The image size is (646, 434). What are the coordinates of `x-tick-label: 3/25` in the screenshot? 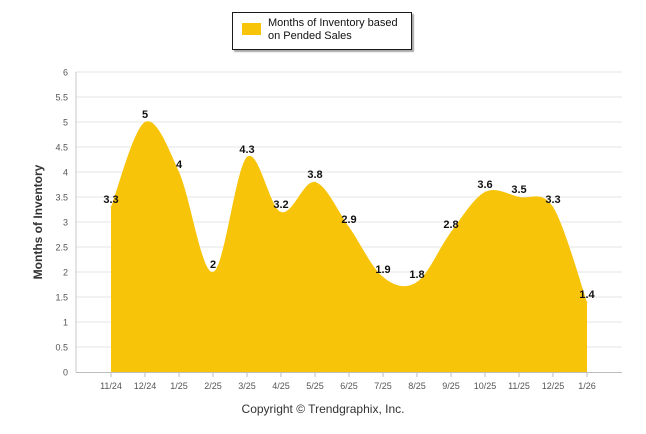 It's located at (247, 386).